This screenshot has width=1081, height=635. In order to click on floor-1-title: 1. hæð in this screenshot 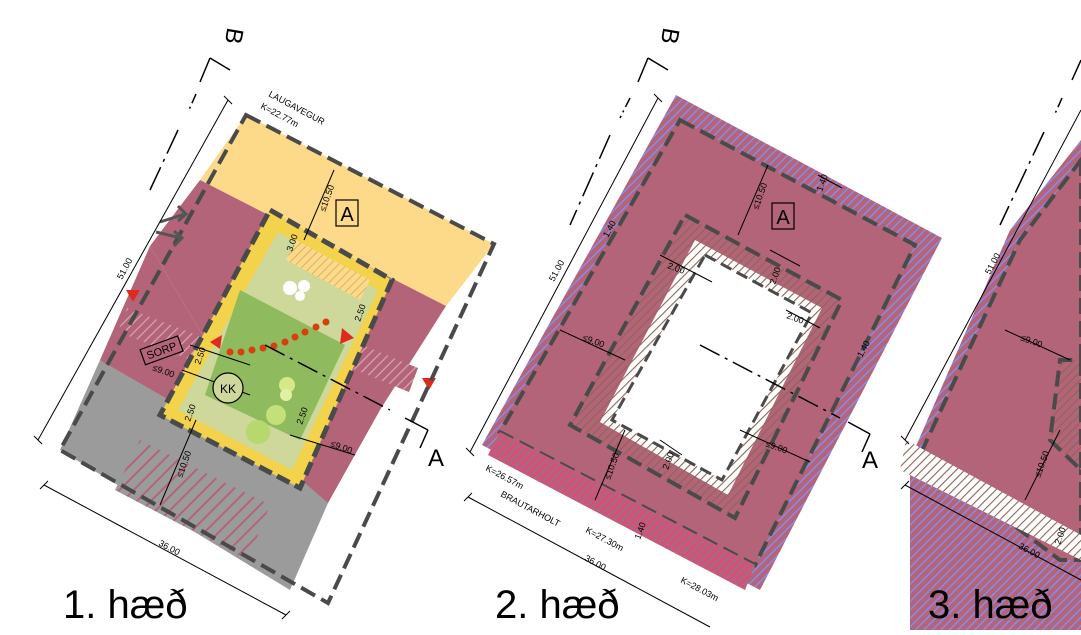, I will do `click(125, 605)`.